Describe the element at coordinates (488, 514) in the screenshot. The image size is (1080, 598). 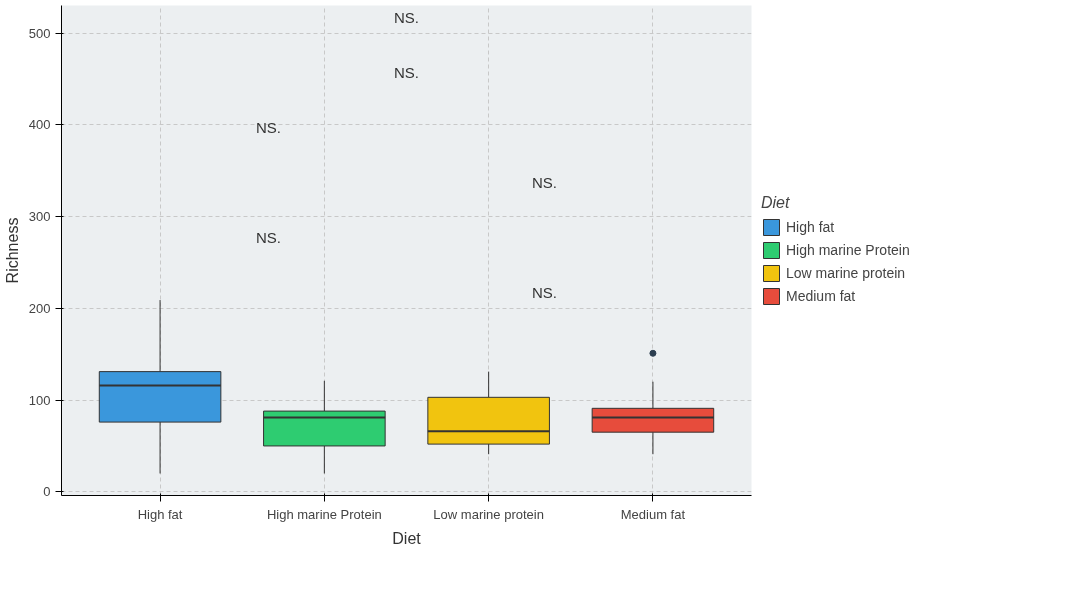
I see `x-tick-label: Low marine protein` at that location.